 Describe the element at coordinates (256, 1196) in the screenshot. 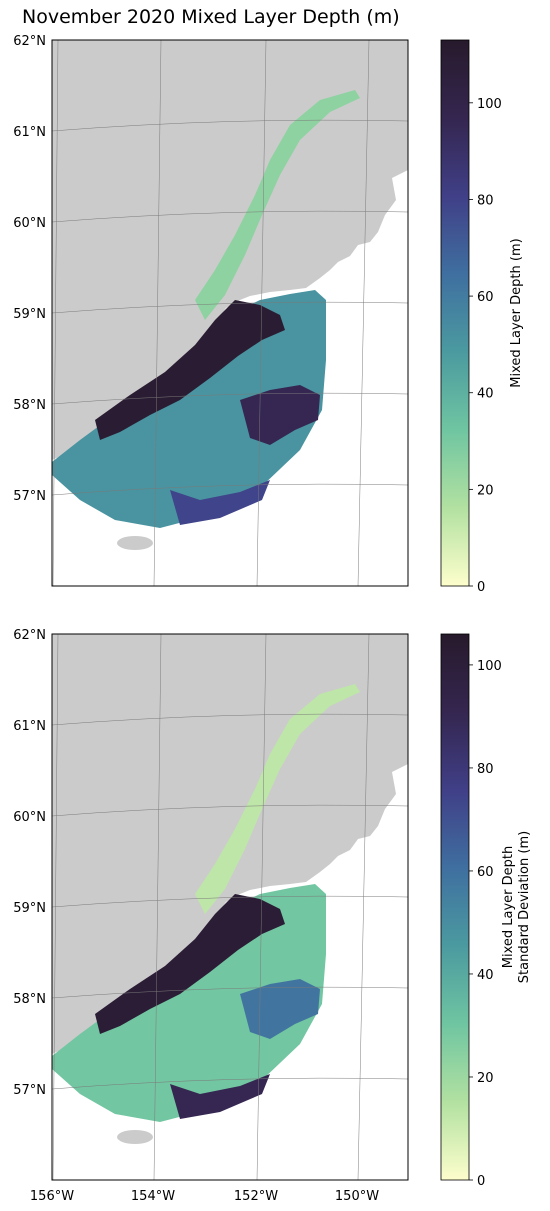

I see `longitude-tick-label: 152°W` at that location.